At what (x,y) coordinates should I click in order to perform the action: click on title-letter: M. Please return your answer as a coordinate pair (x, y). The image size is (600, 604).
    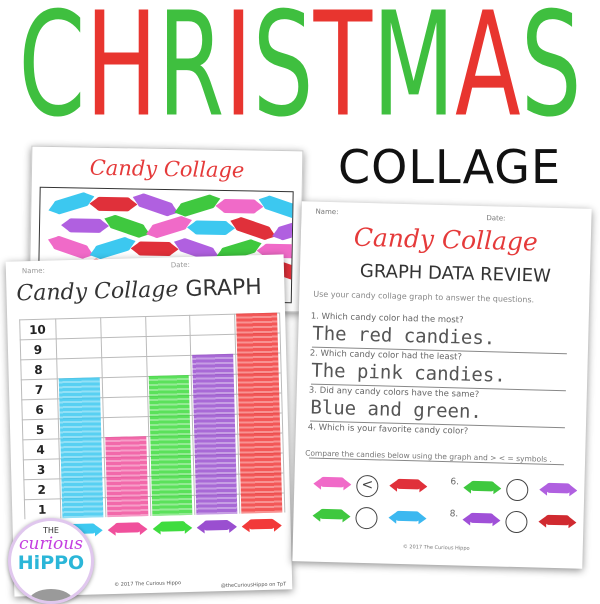
    Looking at the image, I should click on (414, 74).